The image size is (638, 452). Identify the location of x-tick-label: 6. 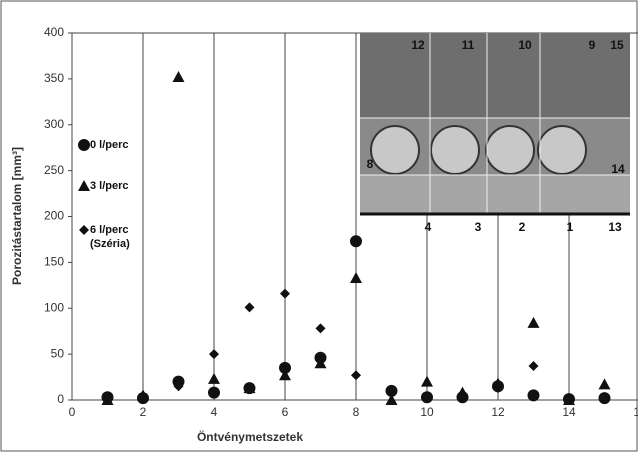
(285, 412).